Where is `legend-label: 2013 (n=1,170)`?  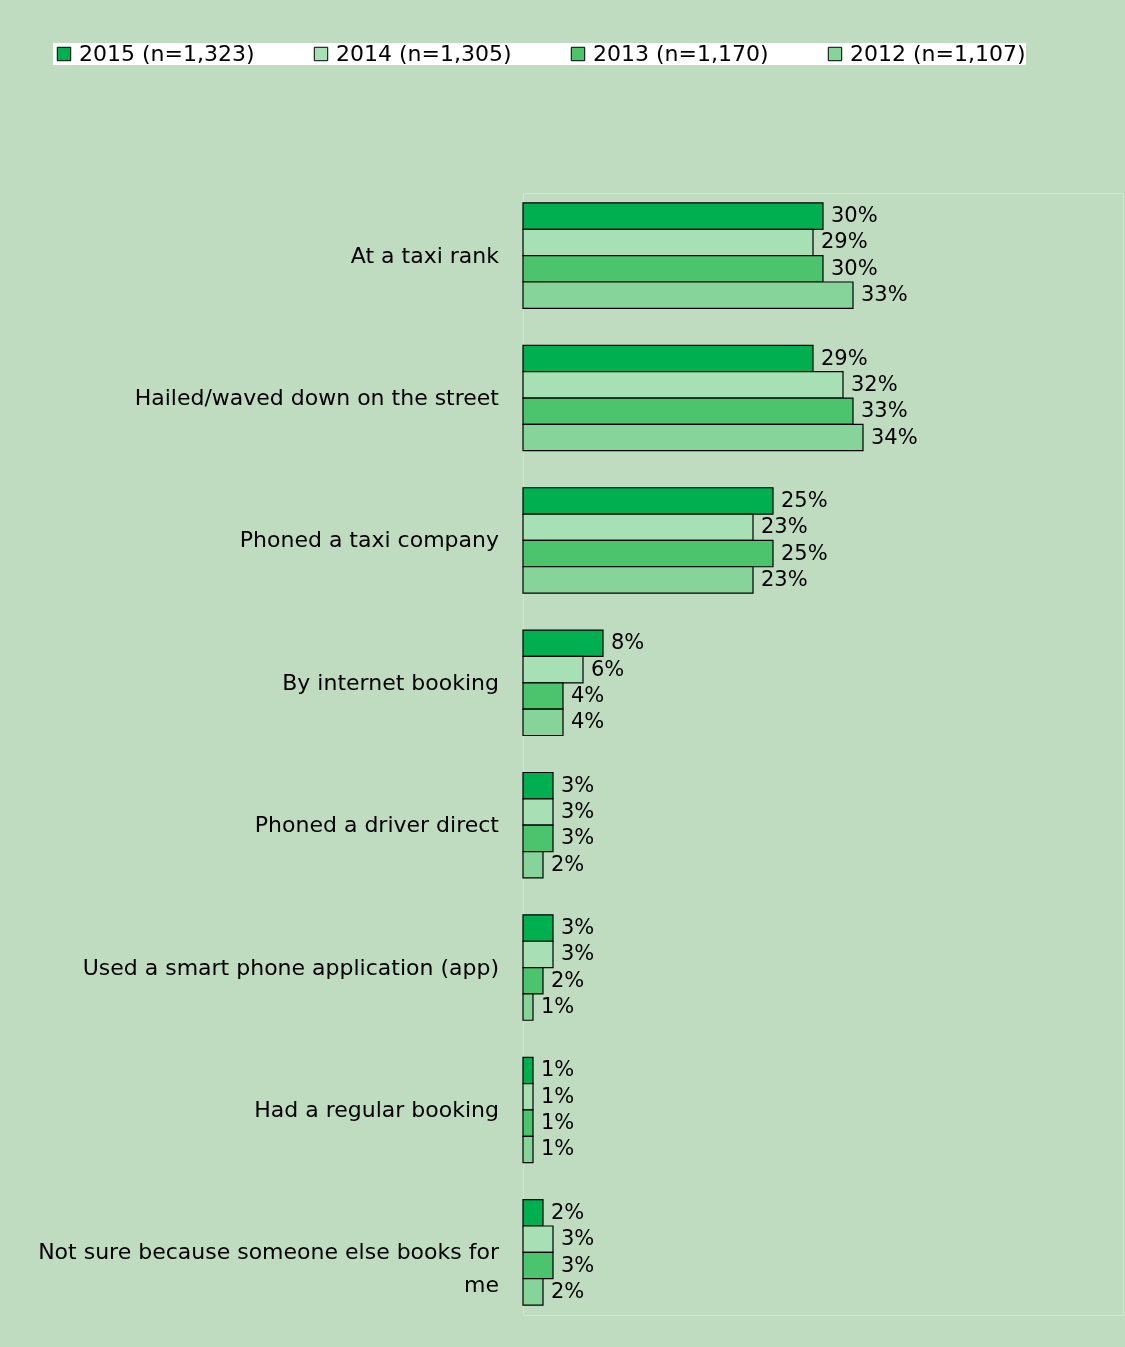 legend-label: 2013 (n=1,170) is located at coordinates (681, 53).